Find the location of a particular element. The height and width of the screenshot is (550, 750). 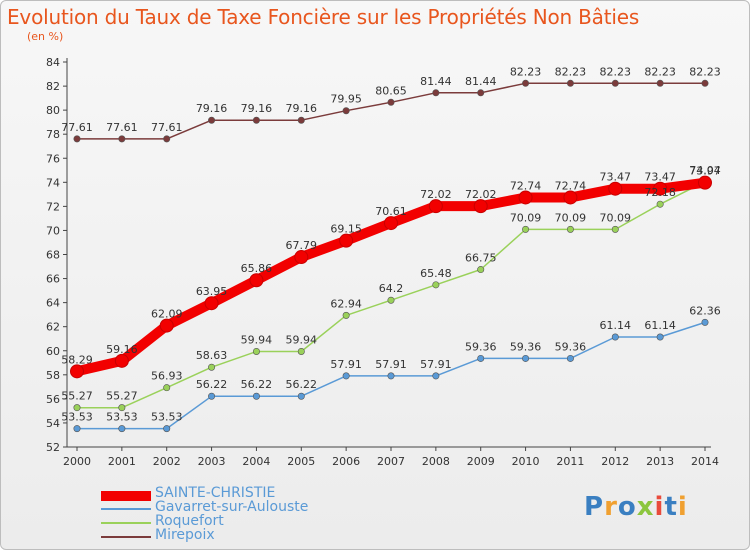

y-unit-label: (en %) is located at coordinates (45, 36).